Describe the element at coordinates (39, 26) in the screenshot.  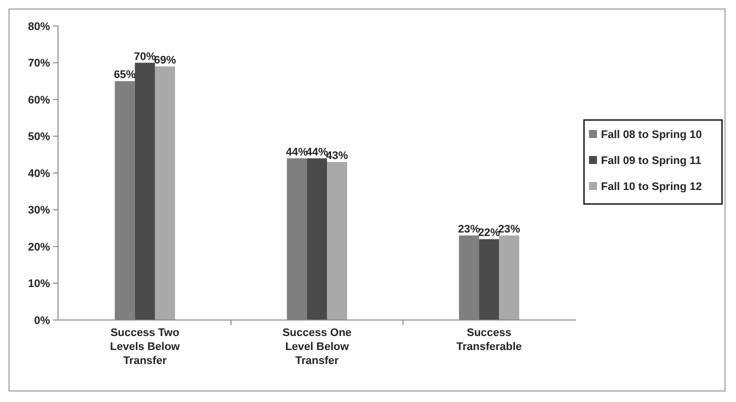
I see `y-tick-label: 80%` at that location.